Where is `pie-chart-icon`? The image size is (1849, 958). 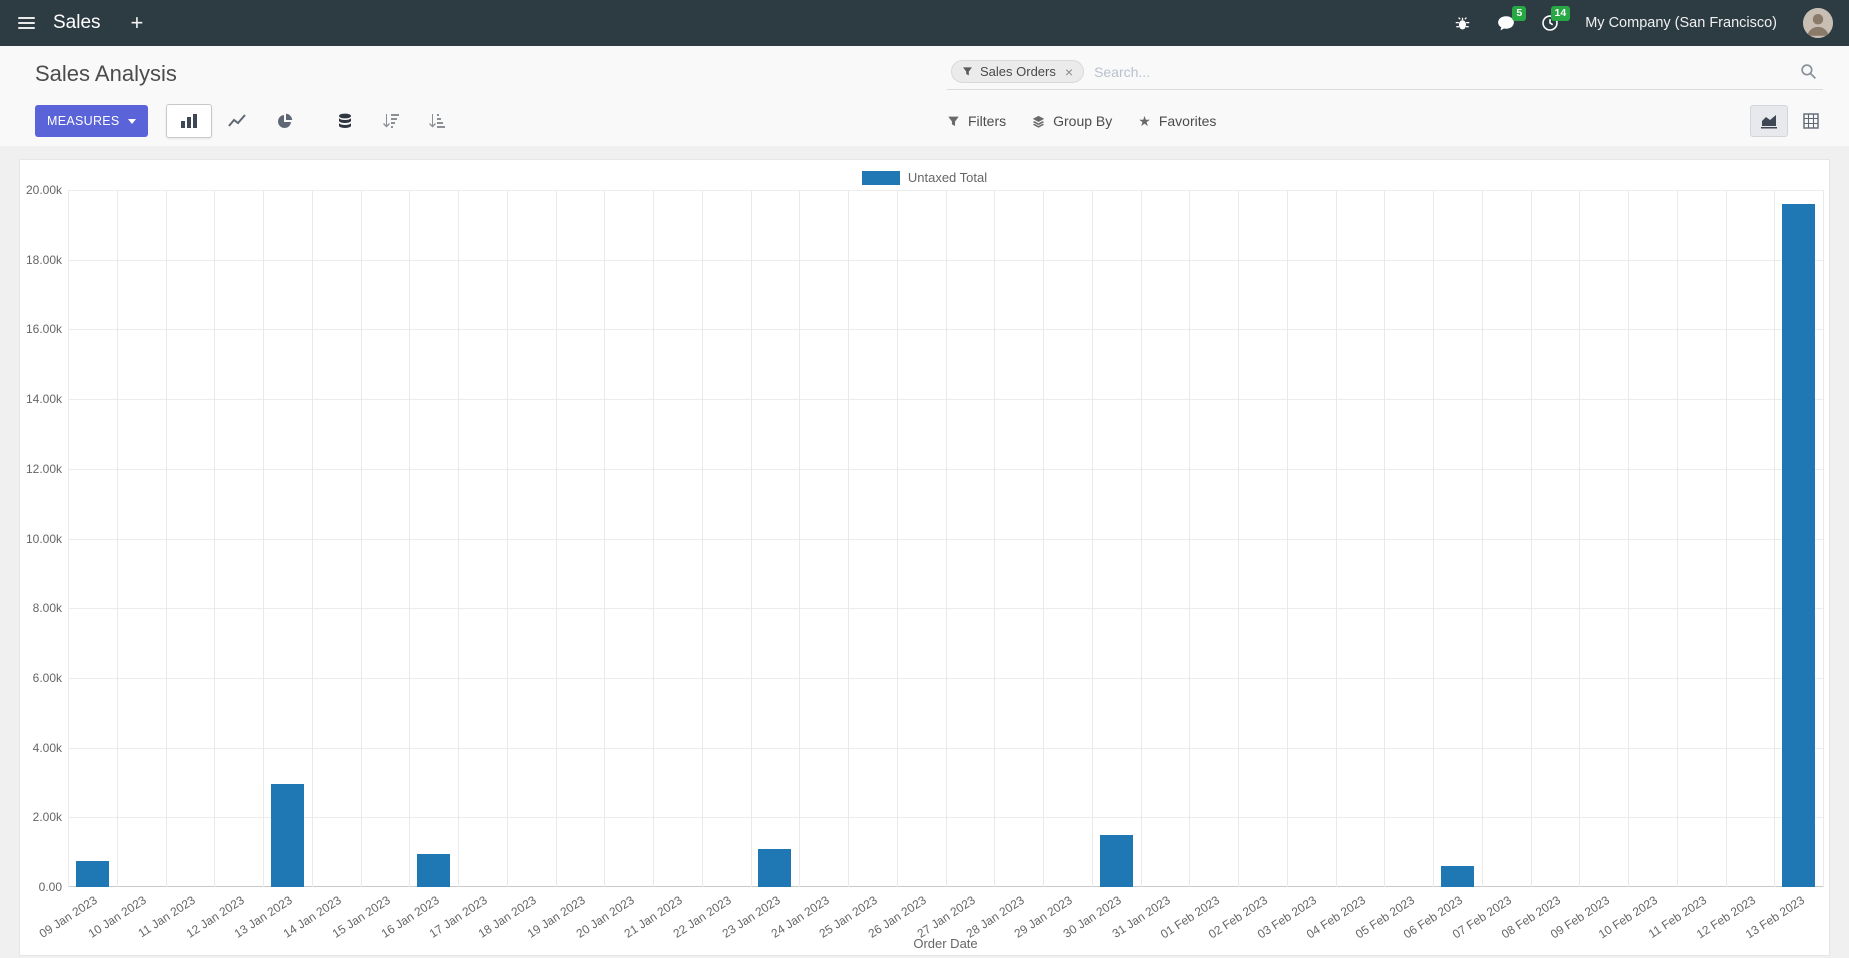
pie-chart-icon is located at coordinates (284, 120).